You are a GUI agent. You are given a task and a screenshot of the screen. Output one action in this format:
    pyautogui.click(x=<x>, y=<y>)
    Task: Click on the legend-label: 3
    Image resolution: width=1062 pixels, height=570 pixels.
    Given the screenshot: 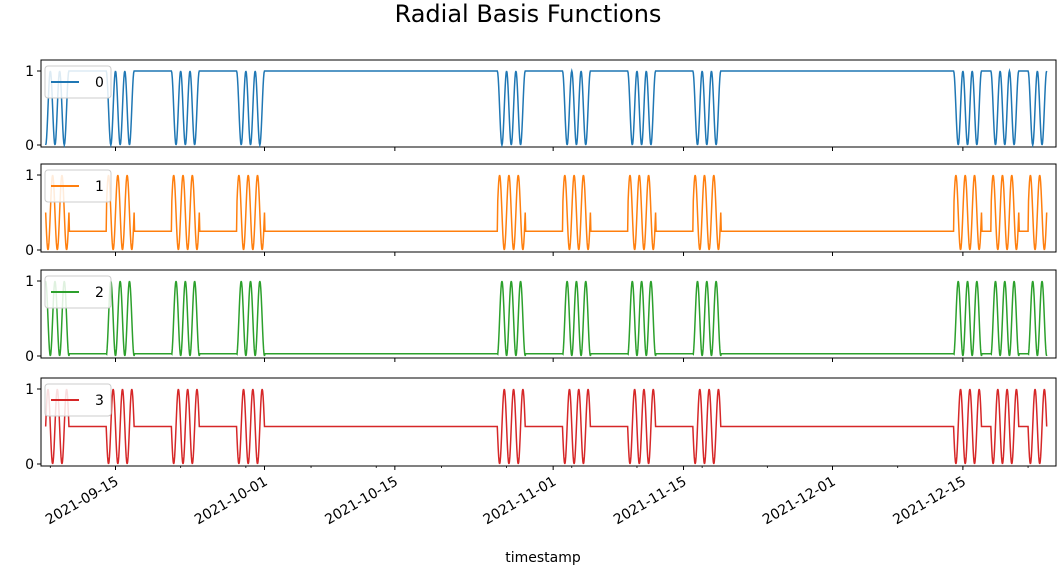 What is the action you would take?
    pyautogui.click(x=99, y=401)
    